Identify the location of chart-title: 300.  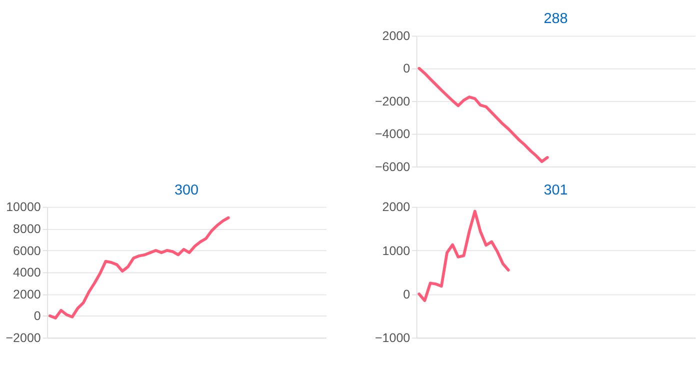
(186, 190).